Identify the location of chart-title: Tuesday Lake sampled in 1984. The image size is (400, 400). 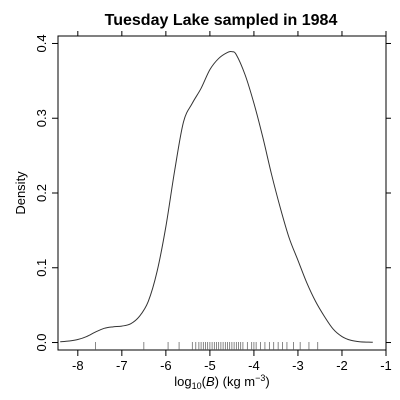
(221, 20).